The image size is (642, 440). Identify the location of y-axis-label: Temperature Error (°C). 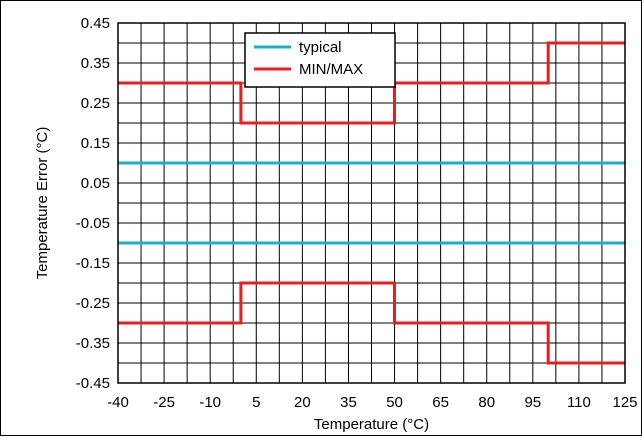
(42, 203).